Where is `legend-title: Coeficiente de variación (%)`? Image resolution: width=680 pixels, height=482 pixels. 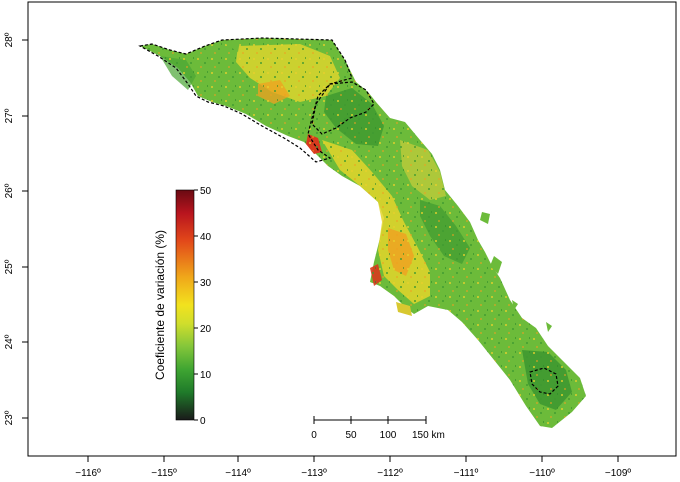
legend-title: Coeficiente de variación (%) is located at coordinates (160, 305).